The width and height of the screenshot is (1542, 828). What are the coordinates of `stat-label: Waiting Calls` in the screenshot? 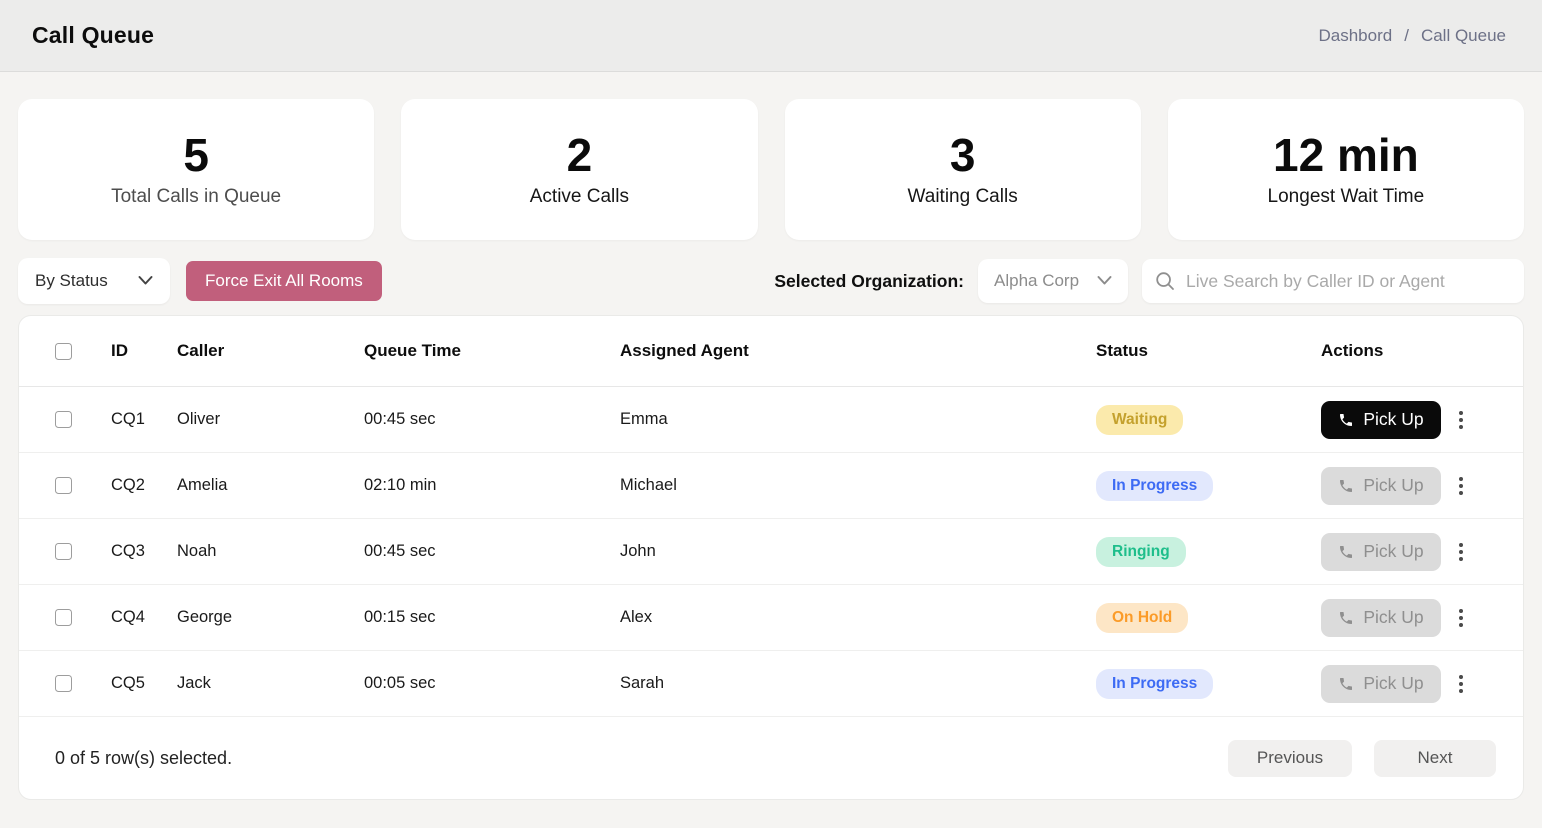 It's located at (962, 196).